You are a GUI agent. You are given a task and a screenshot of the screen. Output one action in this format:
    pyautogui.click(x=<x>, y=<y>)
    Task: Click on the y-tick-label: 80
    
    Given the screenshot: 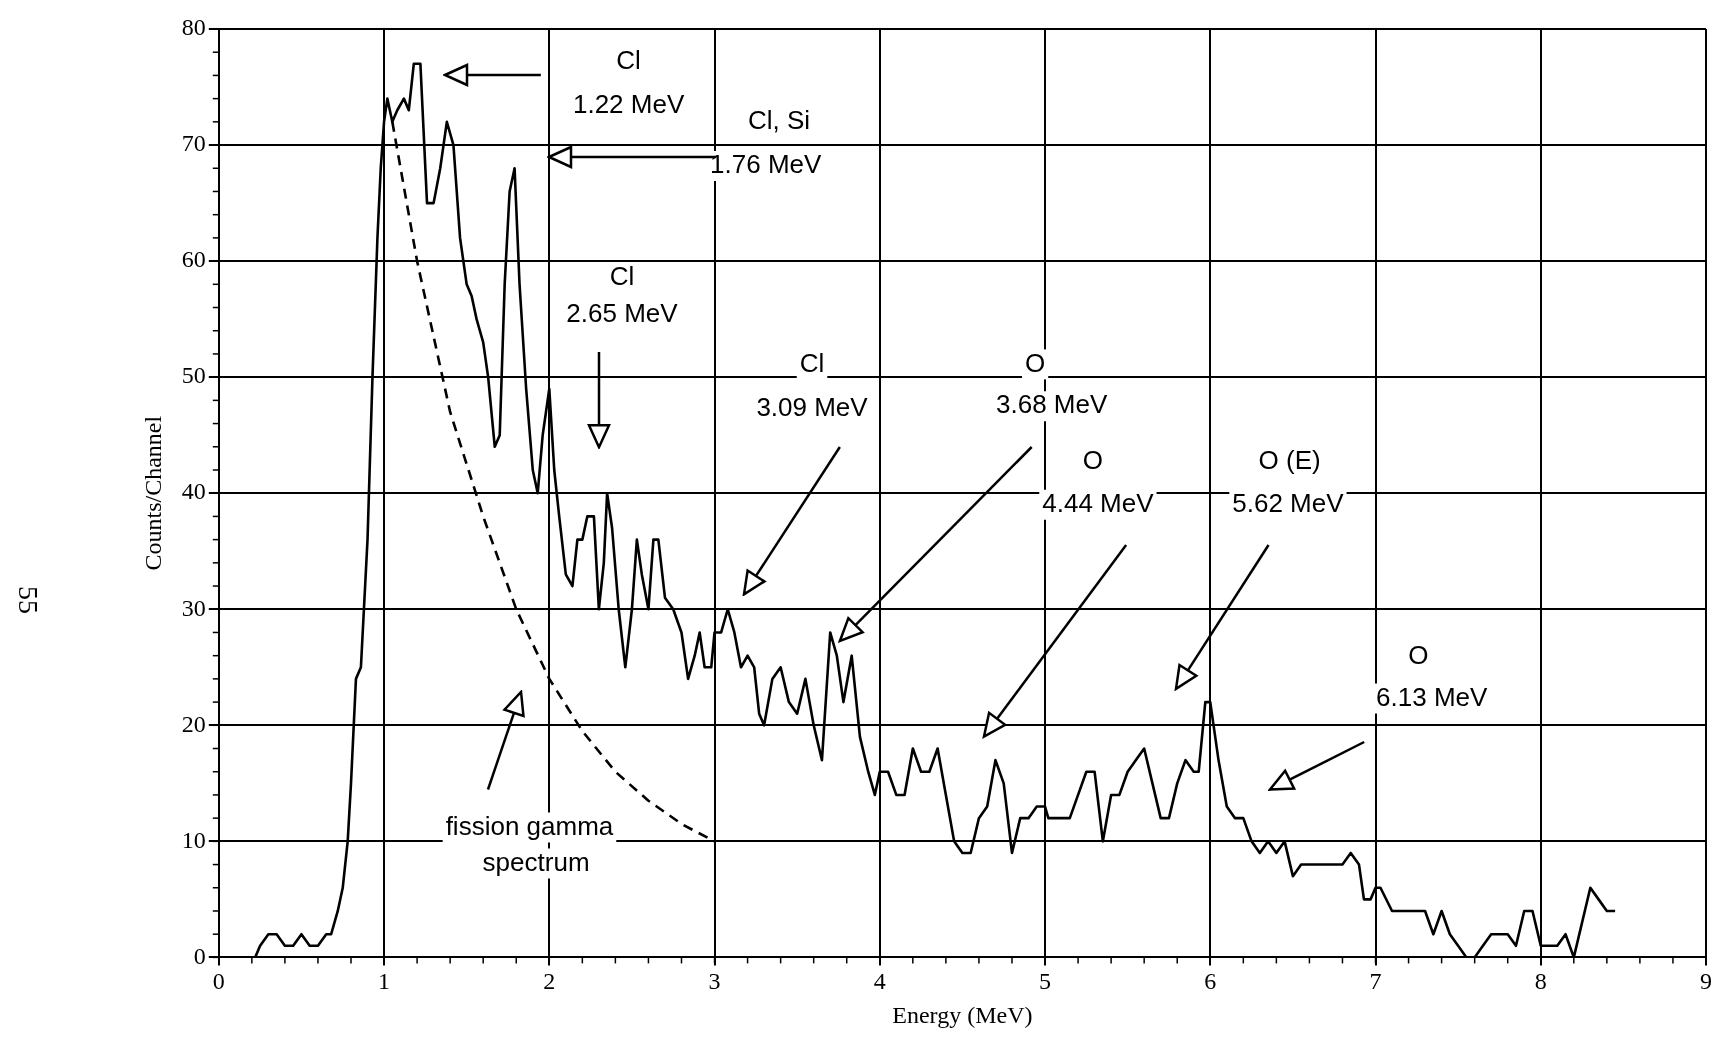 What is the action you would take?
    pyautogui.click(x=193, y=27)
    